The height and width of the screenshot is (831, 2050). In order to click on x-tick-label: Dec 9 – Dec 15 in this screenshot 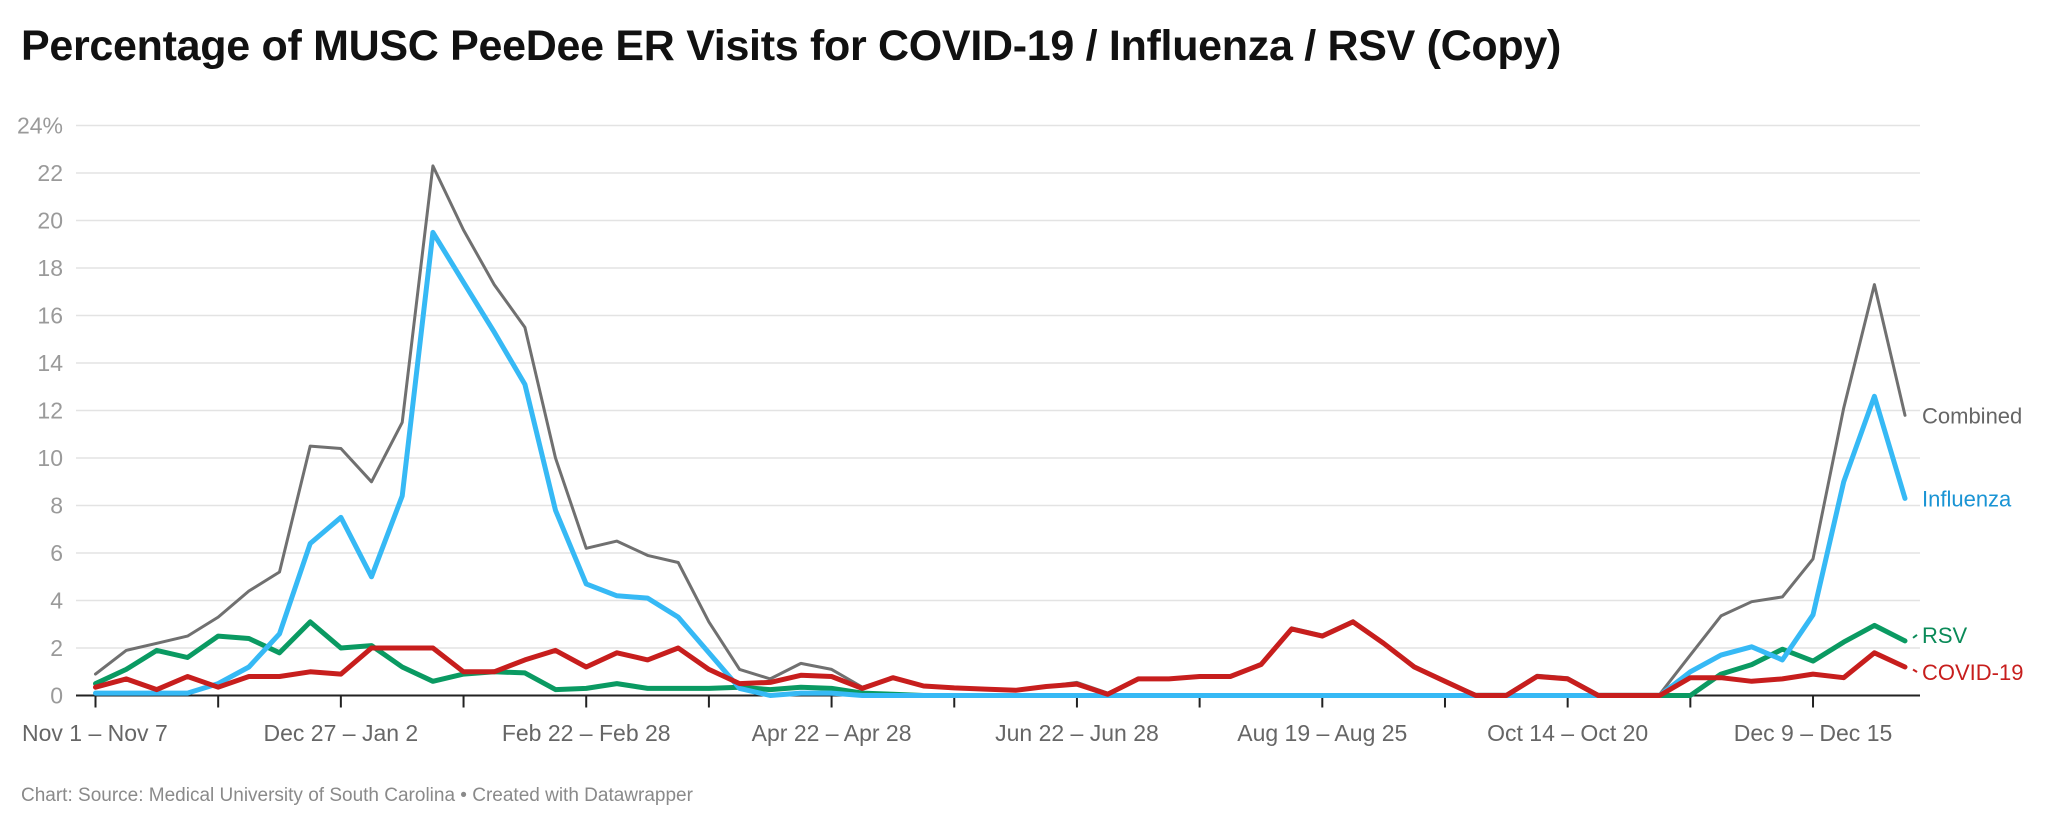, I will do `click(1813, 733)`.